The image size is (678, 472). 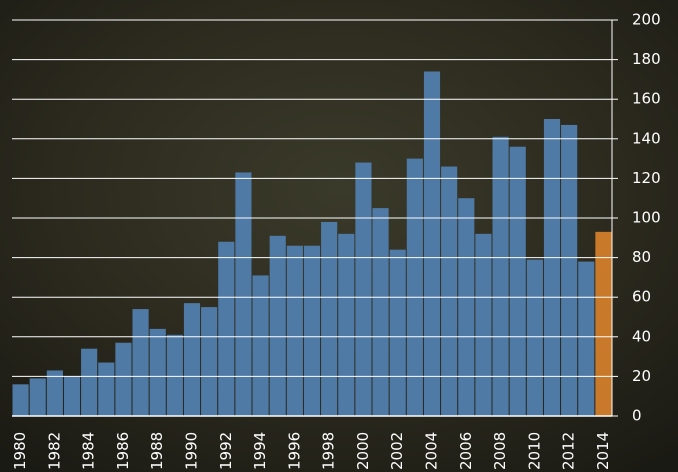 I want to click on y-tick-label: 200, so click(x=646, y=20).